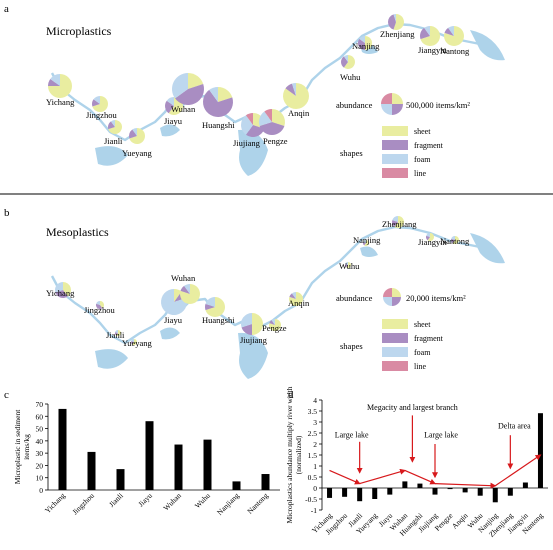 This screenshot has height=550, width=553. Describe the element at coordinates (350, 77) in the screenshot. I see `city-label-wuhu: Wuhu` at that location.